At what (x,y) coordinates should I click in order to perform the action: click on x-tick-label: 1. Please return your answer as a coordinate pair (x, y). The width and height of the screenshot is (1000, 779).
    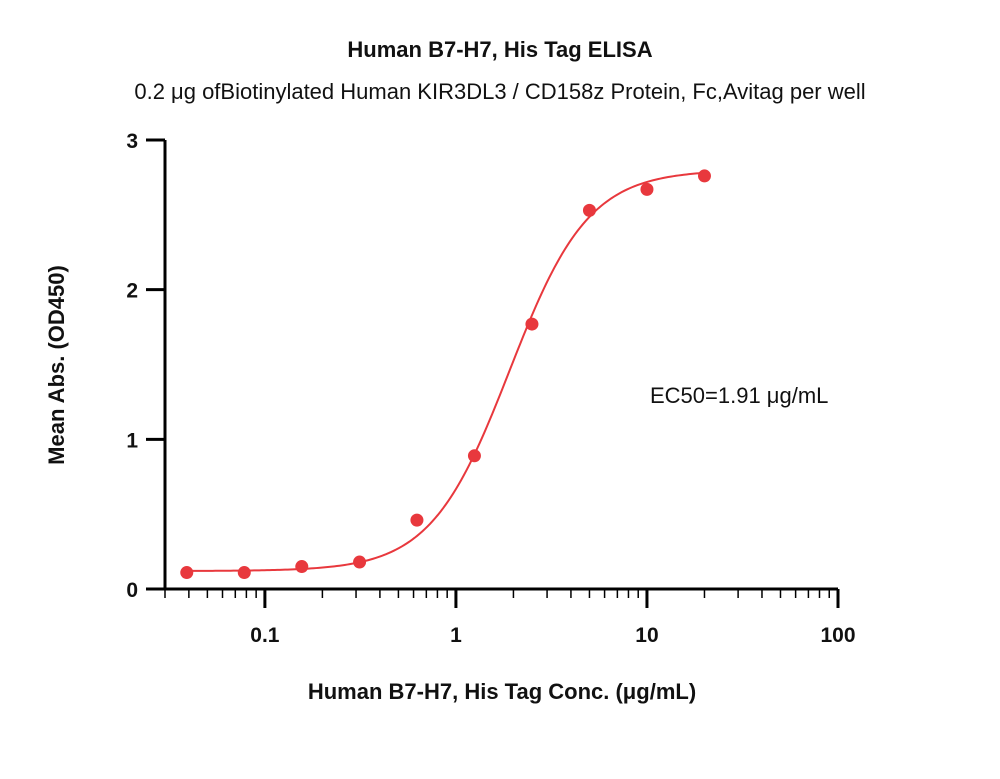
    Looking at the image, I should click on (456, 635).